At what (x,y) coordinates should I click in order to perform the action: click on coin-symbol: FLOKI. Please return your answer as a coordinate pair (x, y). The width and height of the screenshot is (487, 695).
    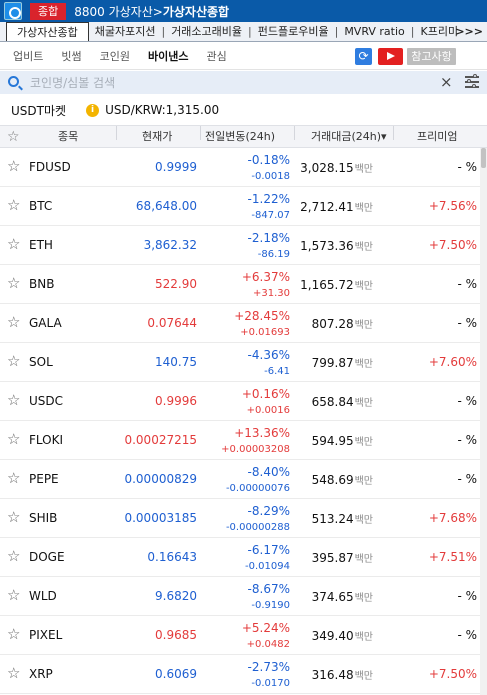
    Looking at the image, I should click on (46, 440).